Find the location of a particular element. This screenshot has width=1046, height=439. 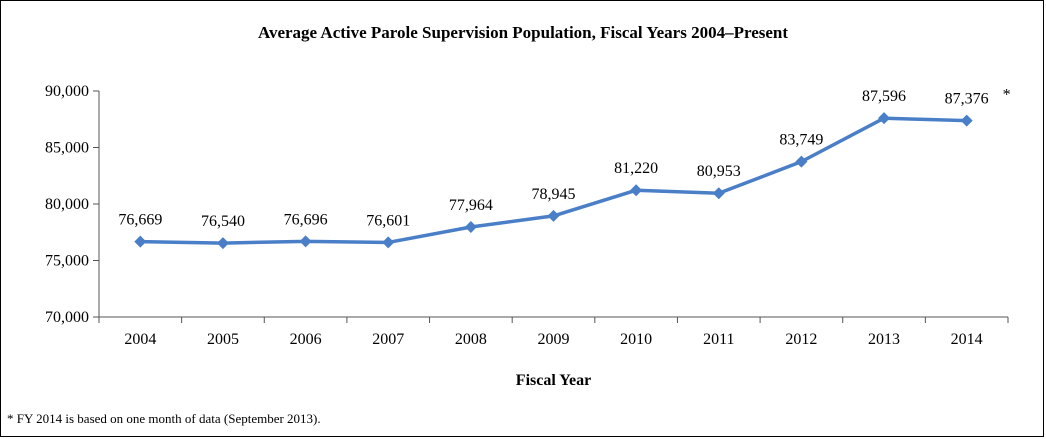

y-tick-label: 80,000 is located at coordinates (67, 204).